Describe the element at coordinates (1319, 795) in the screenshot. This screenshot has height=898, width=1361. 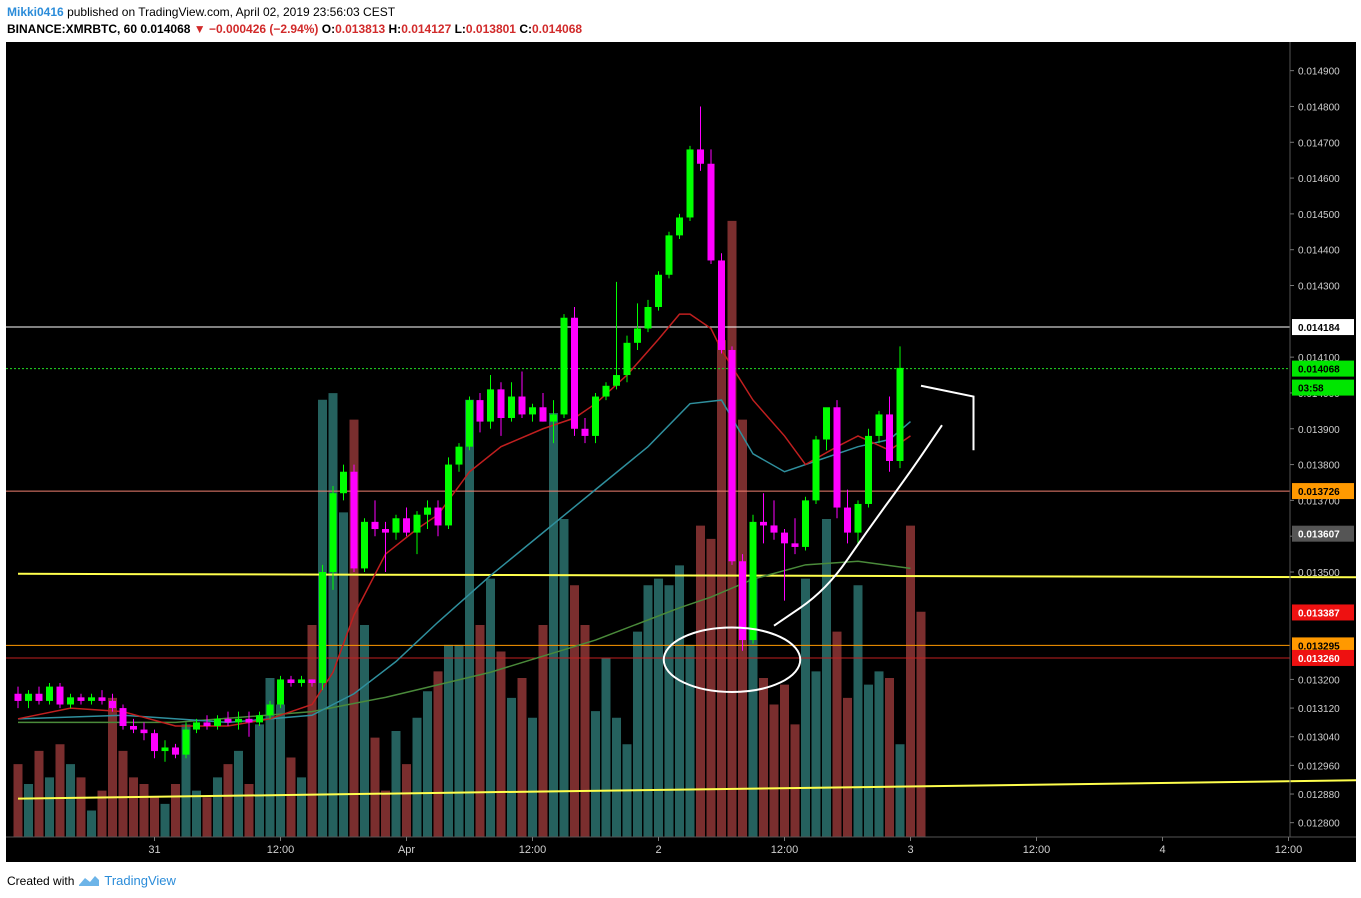
I see `price-tick-label: 0.012880` at that location.